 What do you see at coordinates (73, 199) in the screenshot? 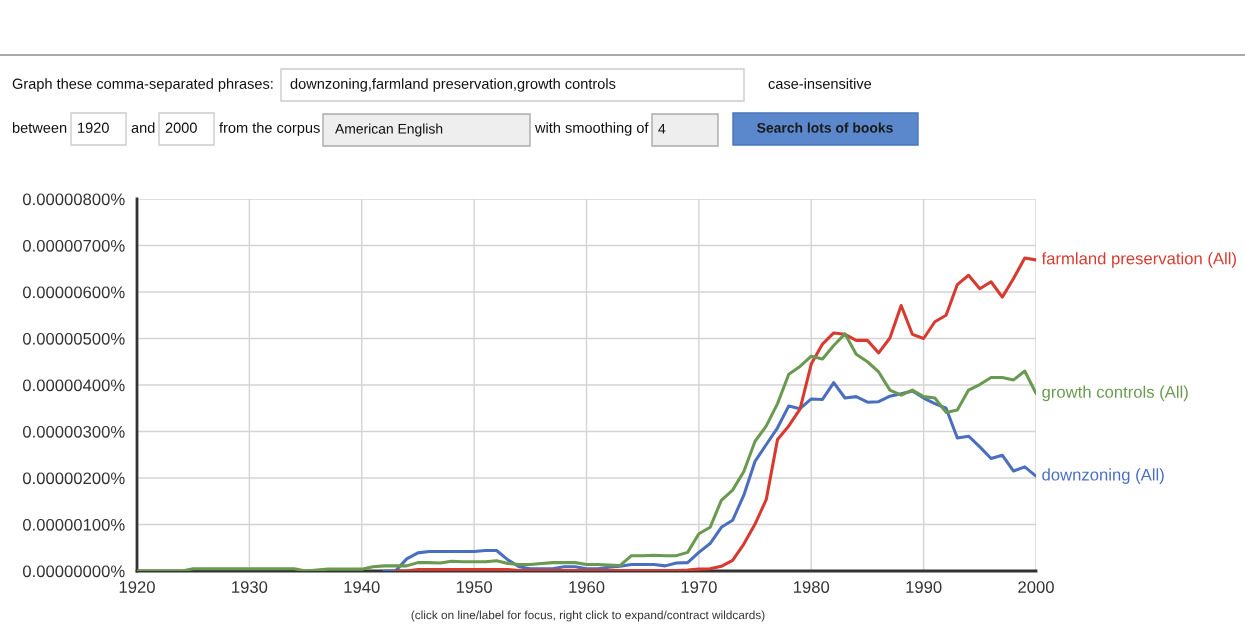
I see `y-tick-label: 0.00000800%` at bounding box center [73, 199].